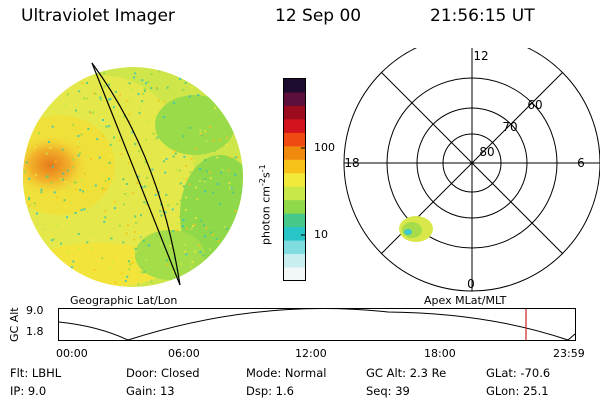 The height and width of the screenshot is (400, 600). Describe the element at coordinates (311, 353) in the screenshot. I see `x-tick-1200: 12:00` at that location.